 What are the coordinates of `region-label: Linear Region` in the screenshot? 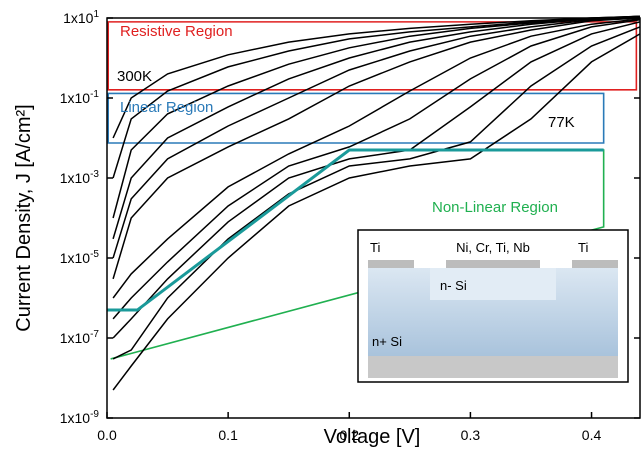 It's located at (166, 107).